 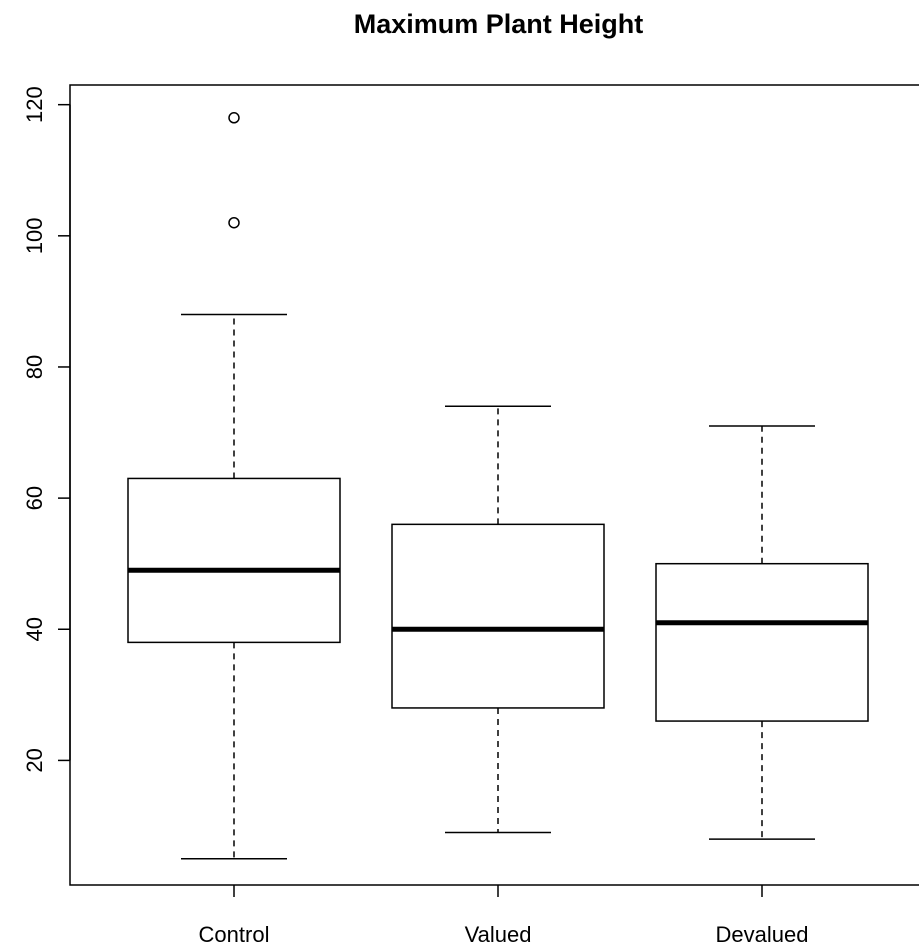 I want to click on x-tick-label: Control, so click(x=234, y=934).